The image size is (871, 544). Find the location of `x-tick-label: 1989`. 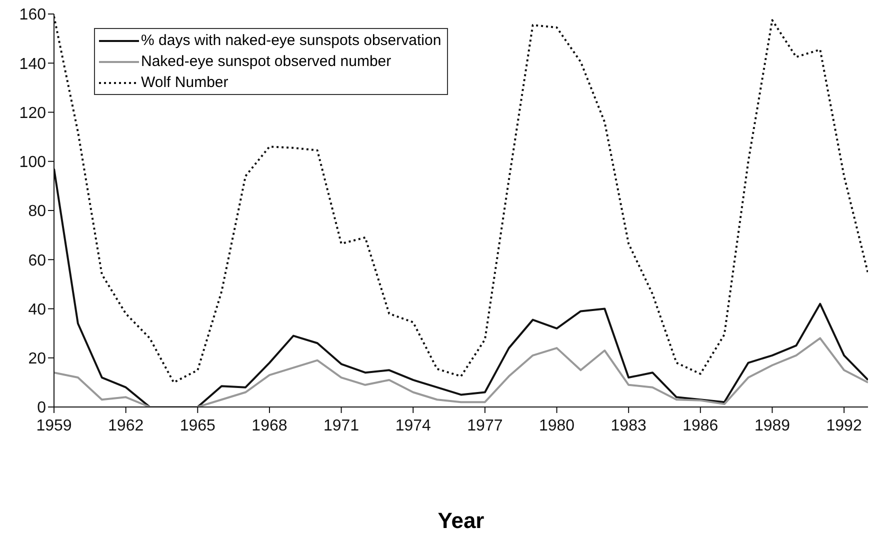

x-tick-label: 1989 is located at coordinates (772, 425).